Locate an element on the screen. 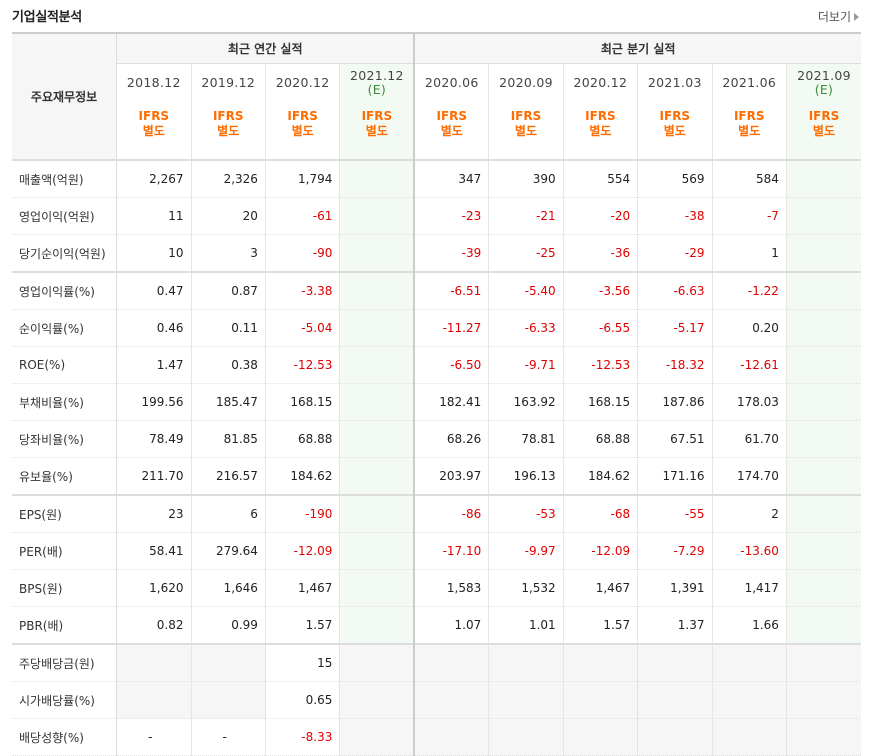 The width and height of the screenshot is (875, 756). table-cell: 0.47 is located at coordinates (154, 290).